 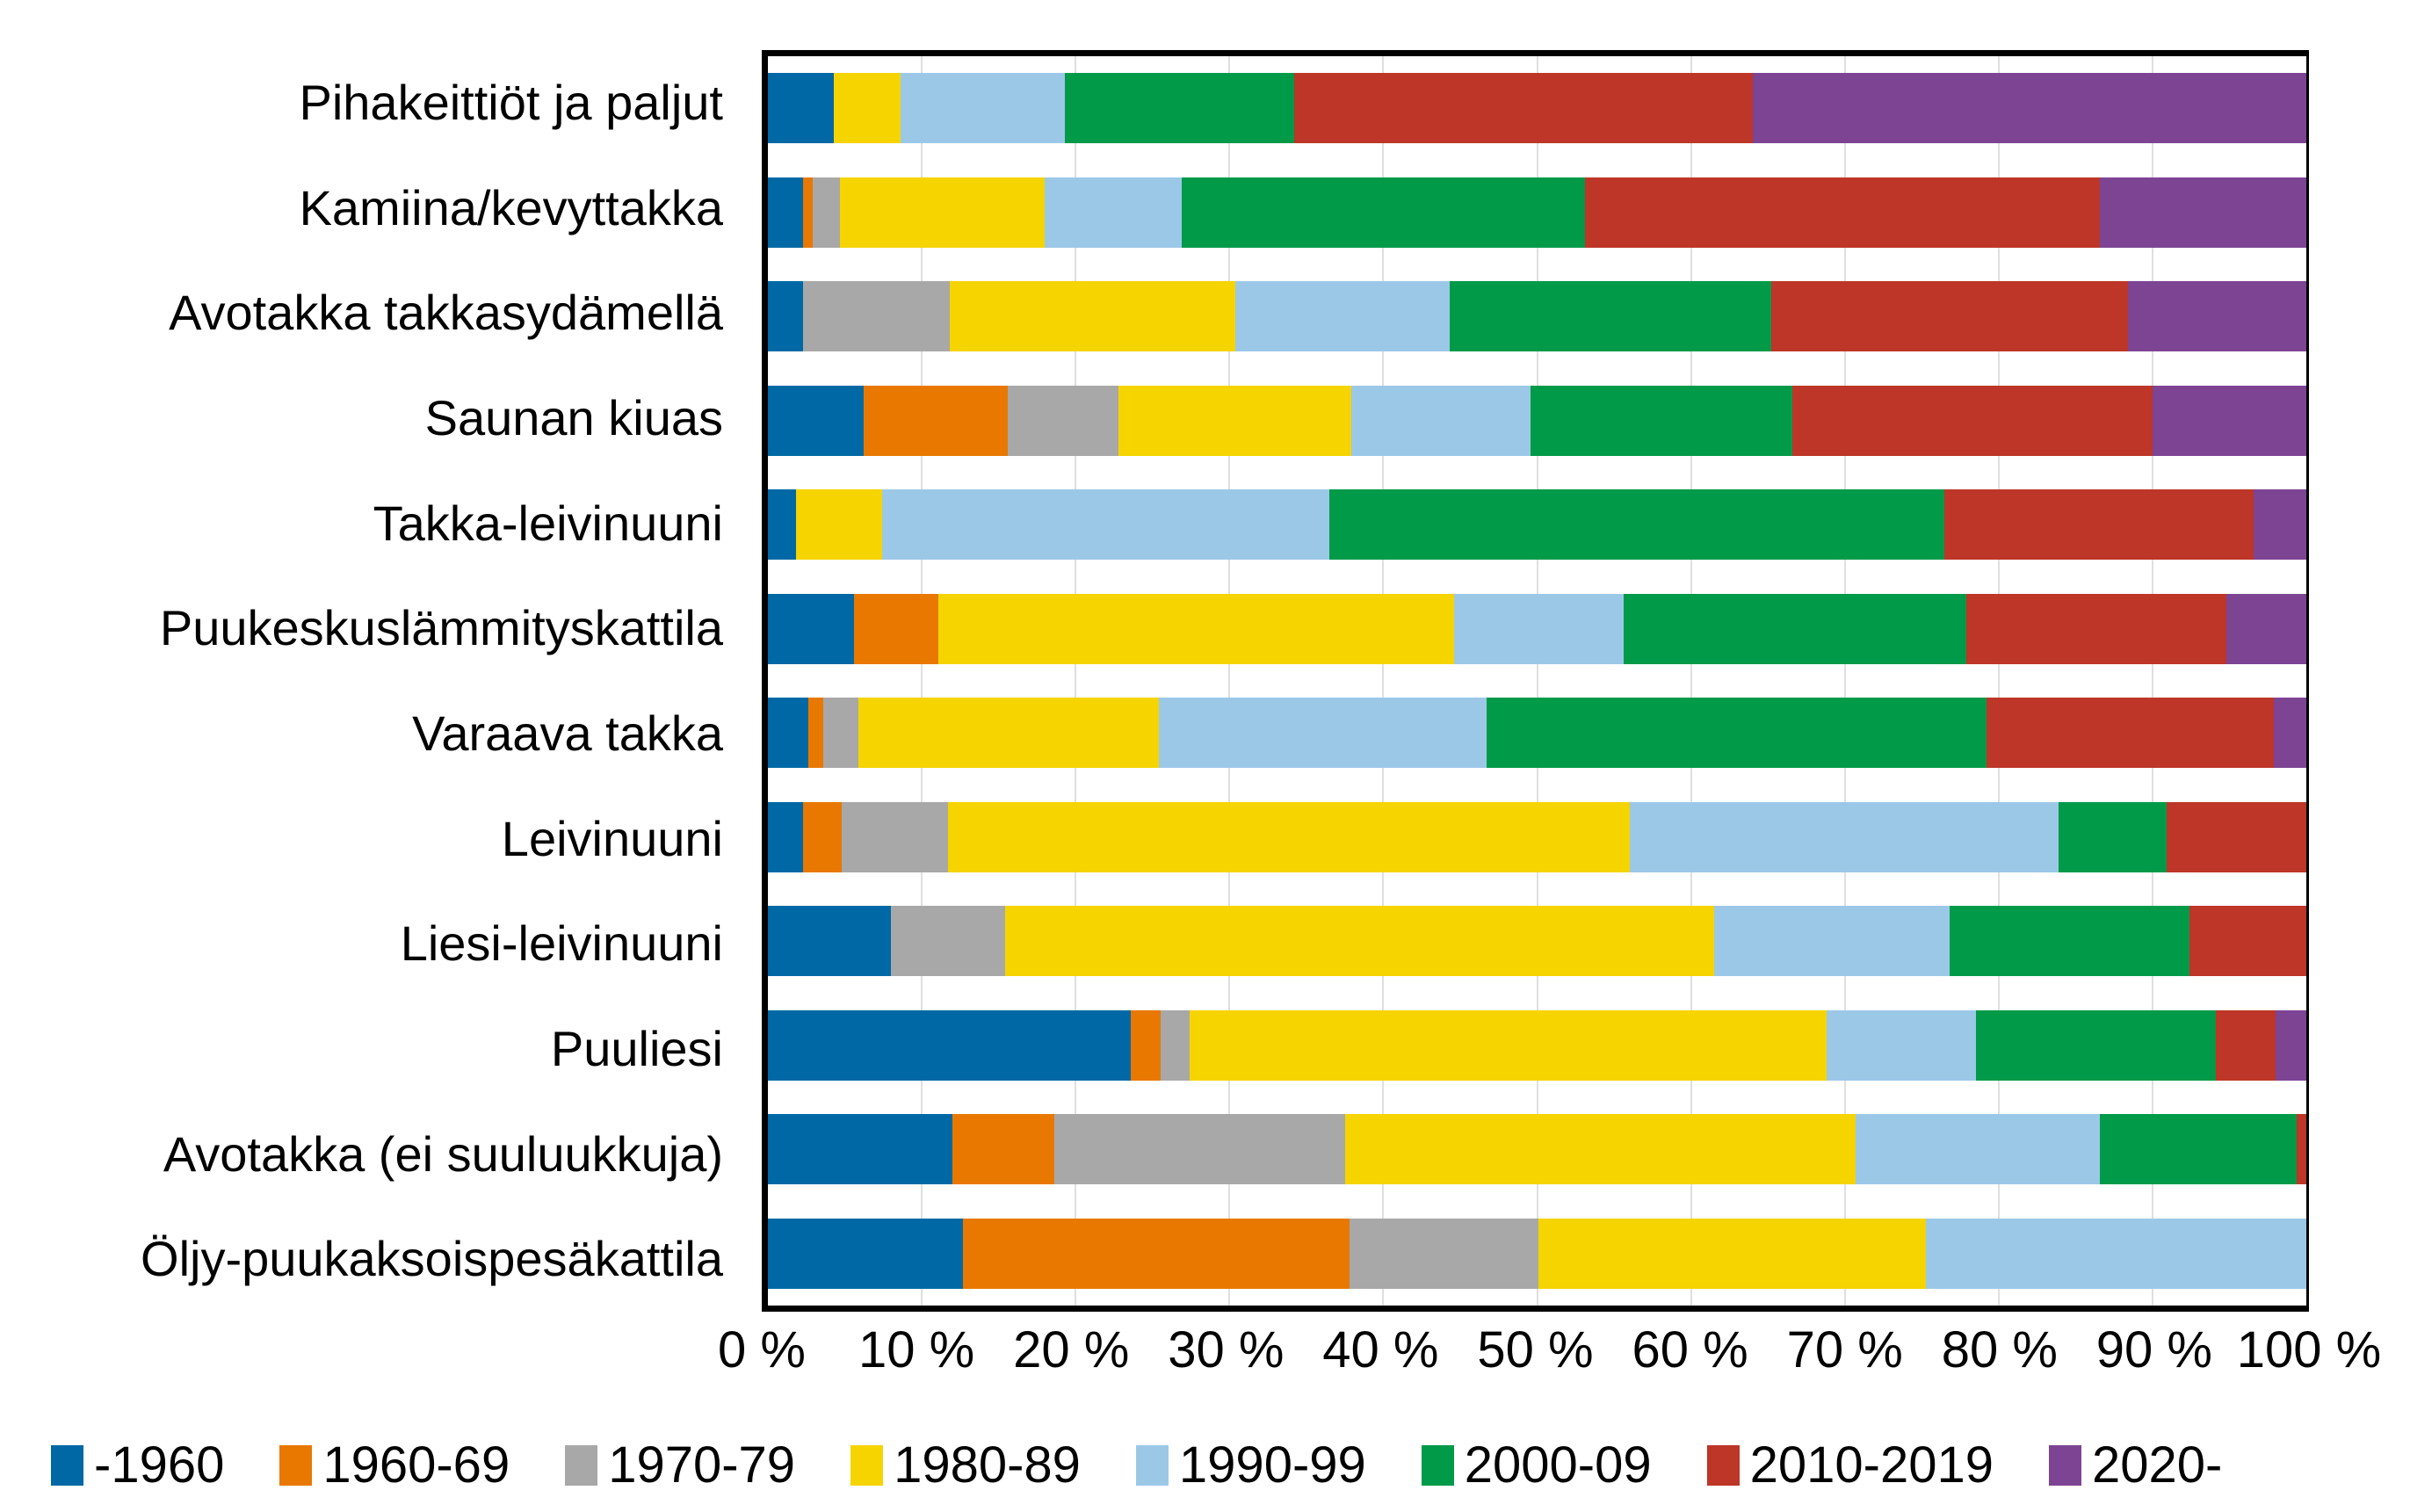 What do you see at coordinates (1226, 1350) in the screenshot?
I see `x-tick-label: 30 %` at bounding box center [1226, 1350].